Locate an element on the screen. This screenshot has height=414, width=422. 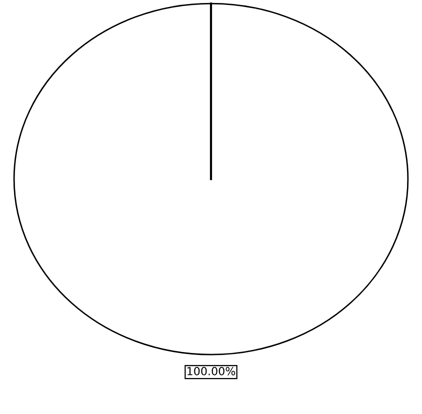
data-label: 100.00% is located at coordinates (212, 371).